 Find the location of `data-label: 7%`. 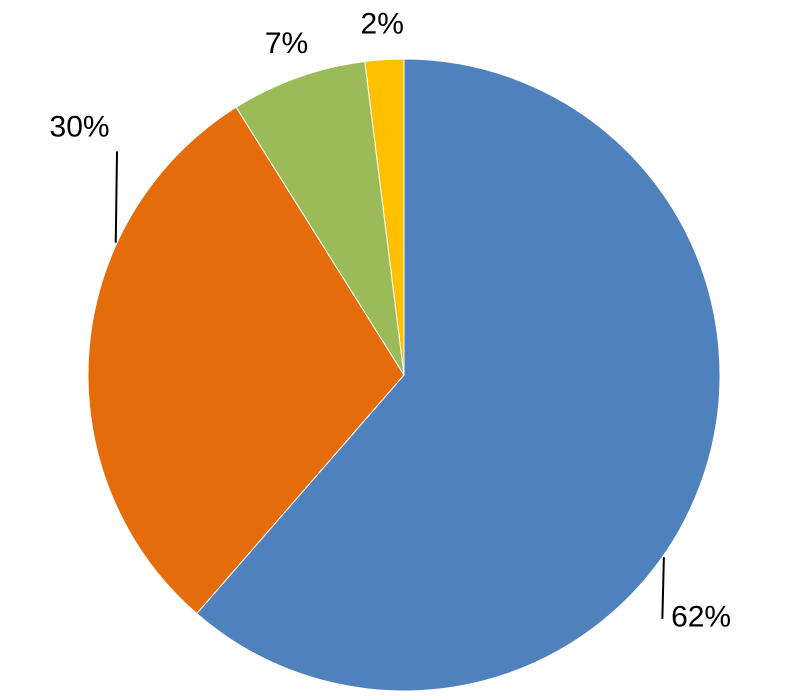

data-label: 7% is located at coordinates (286, 43).